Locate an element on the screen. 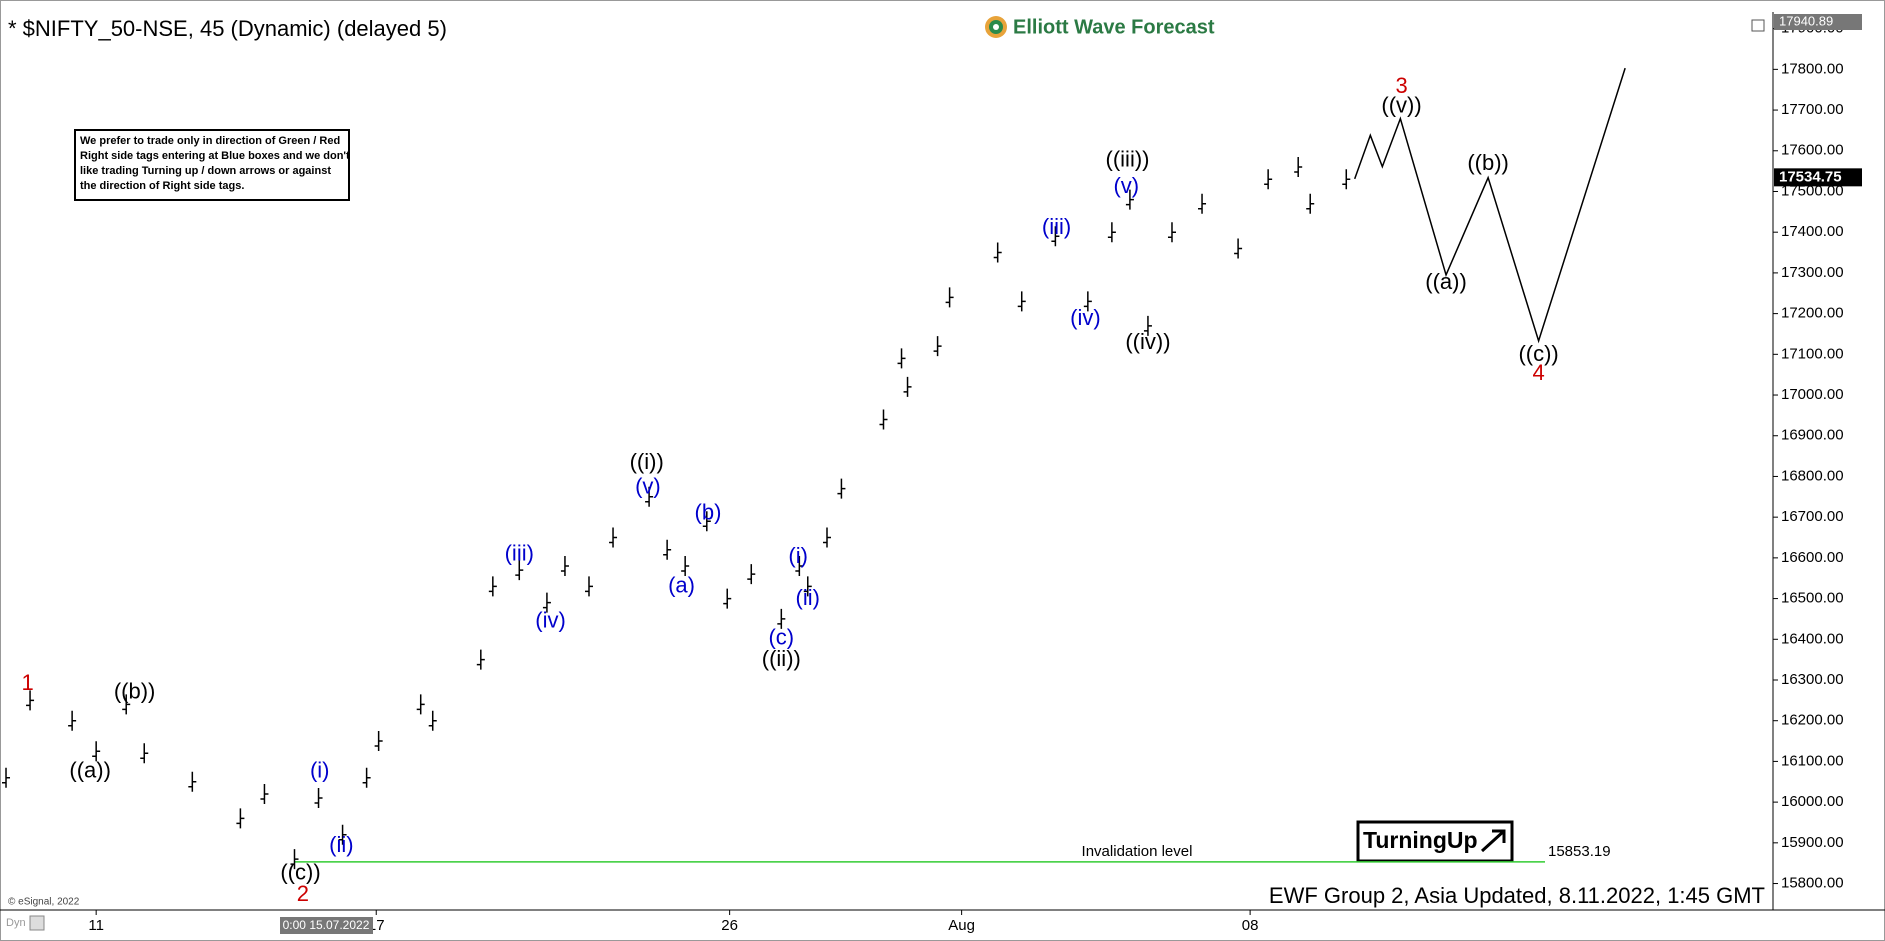 Image resolution: width=1885 pixels, height=941 pixels. wave-label: 4 is located at coordinates (1538, 372).